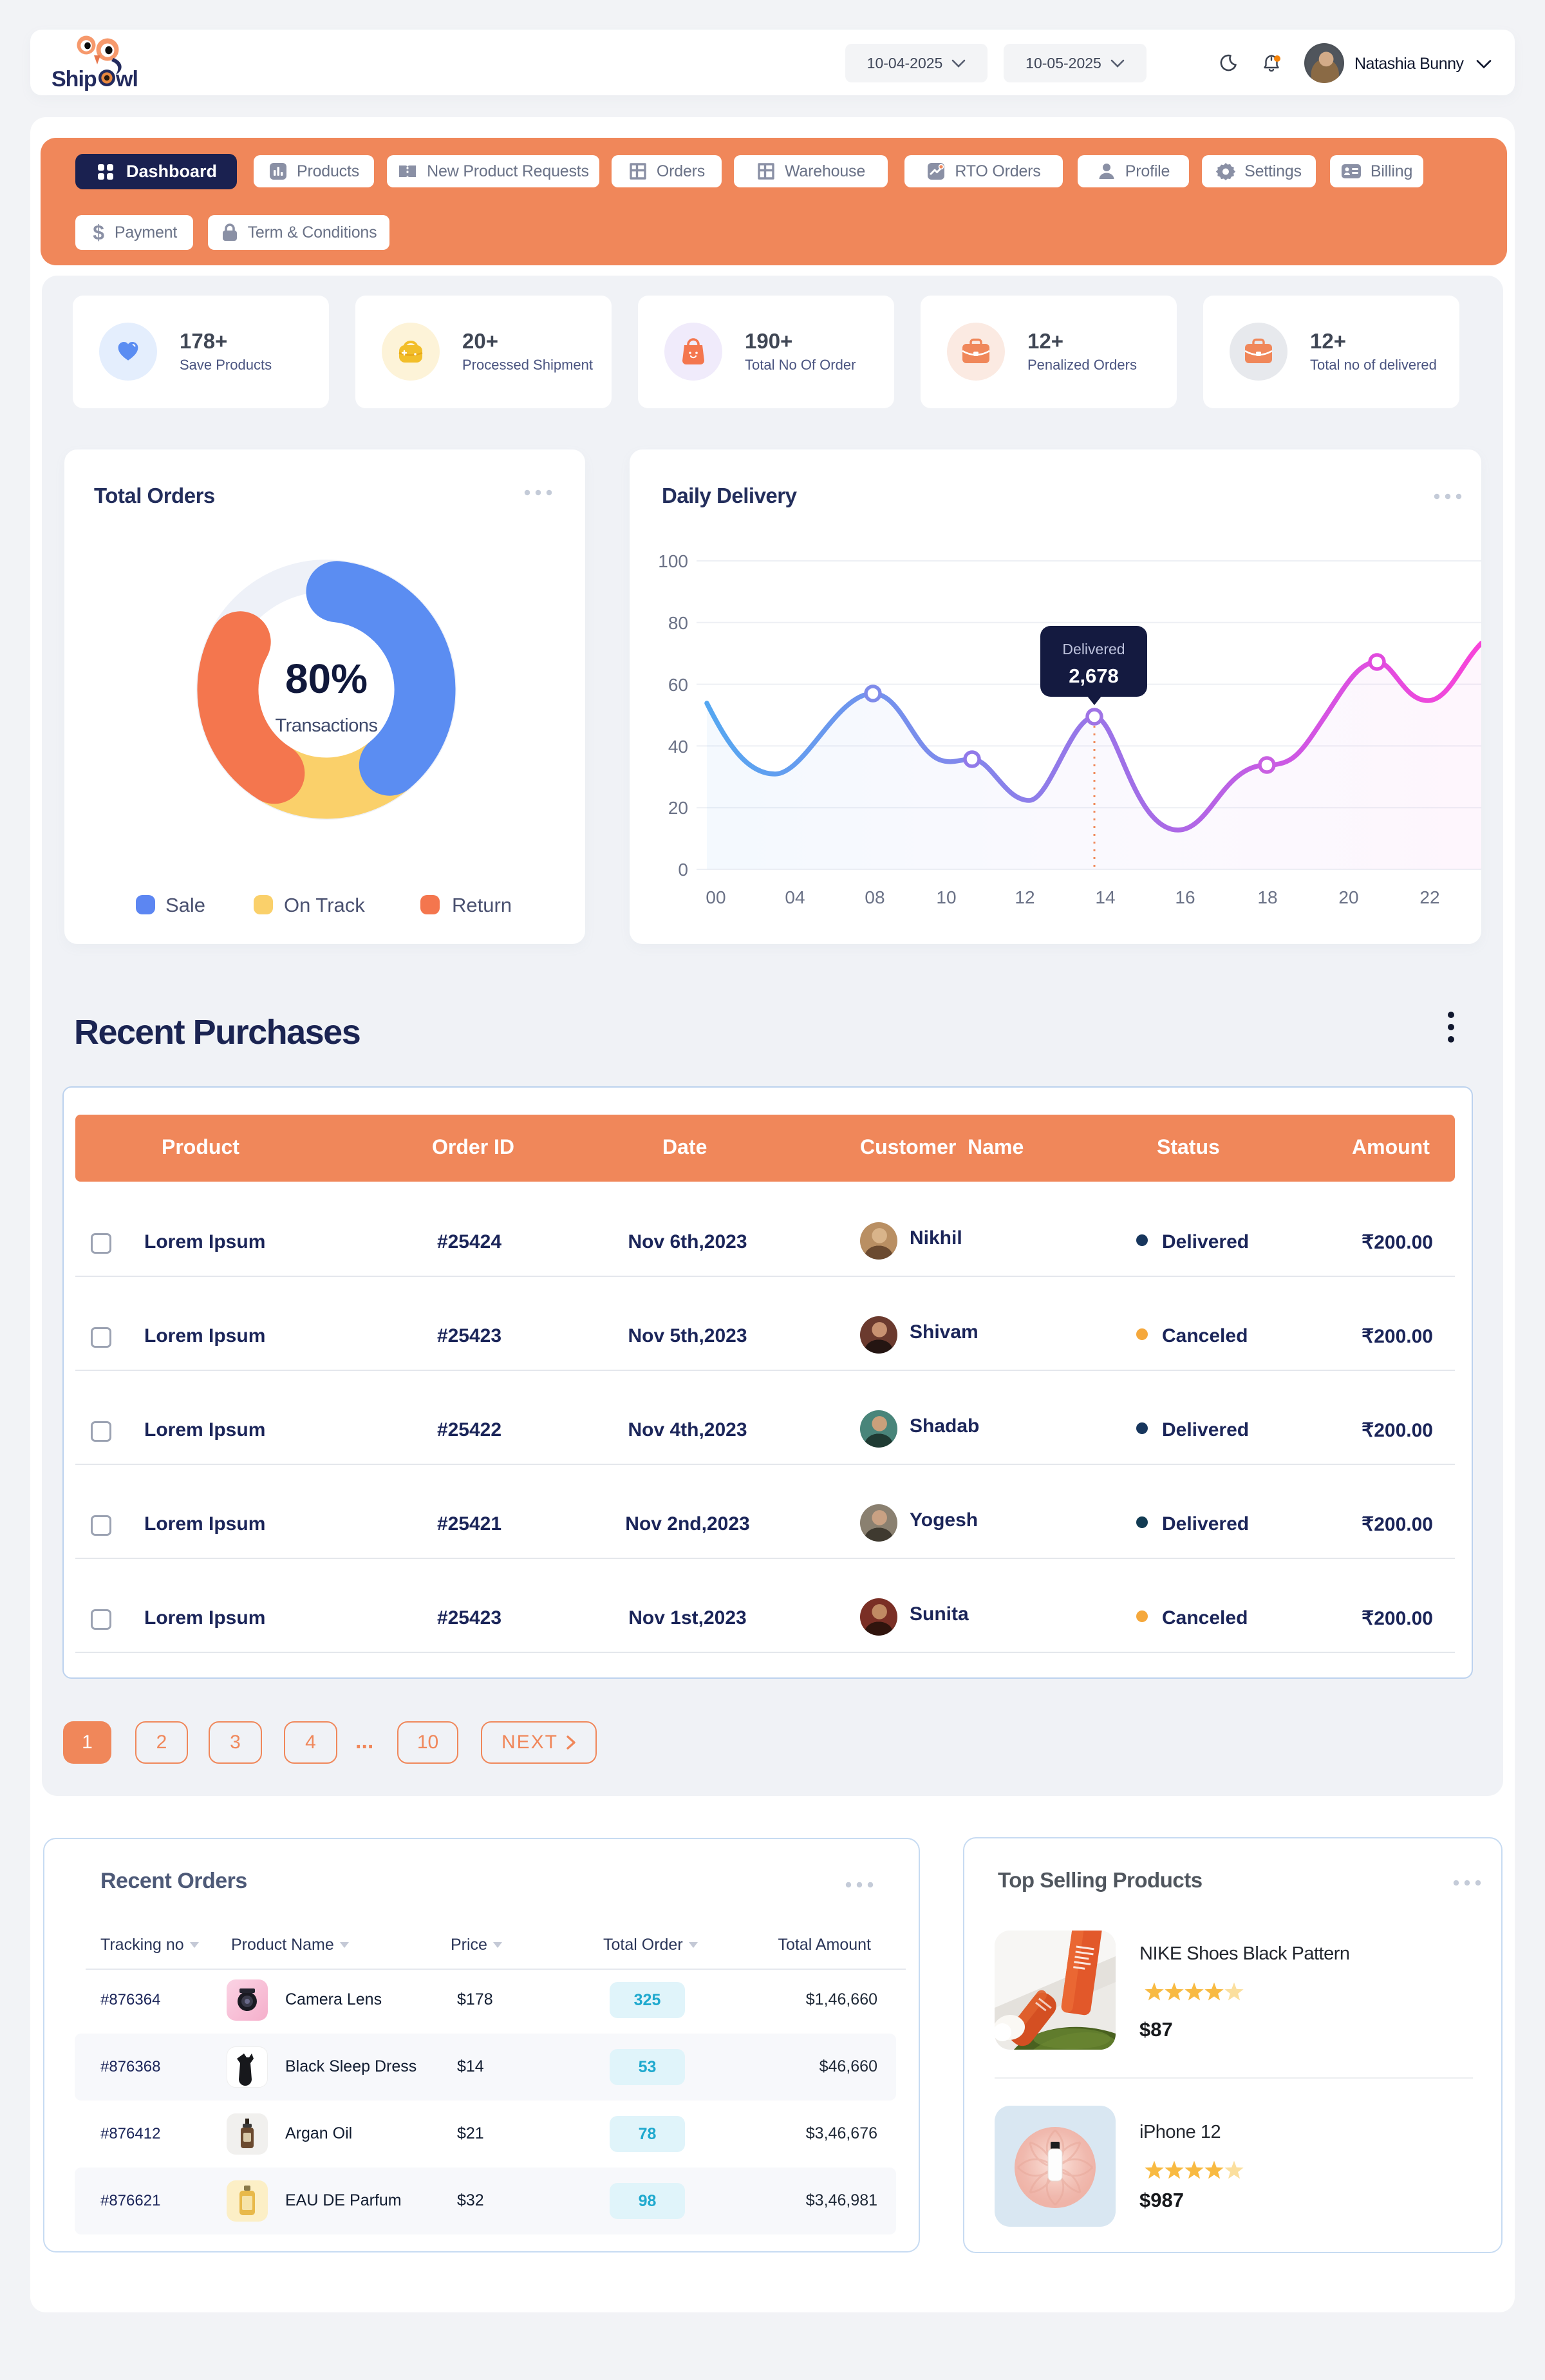 Image resolution: width=1545 pixels, height=2380 pixels. I want to click on svg-text: wl, so click(126, 79).